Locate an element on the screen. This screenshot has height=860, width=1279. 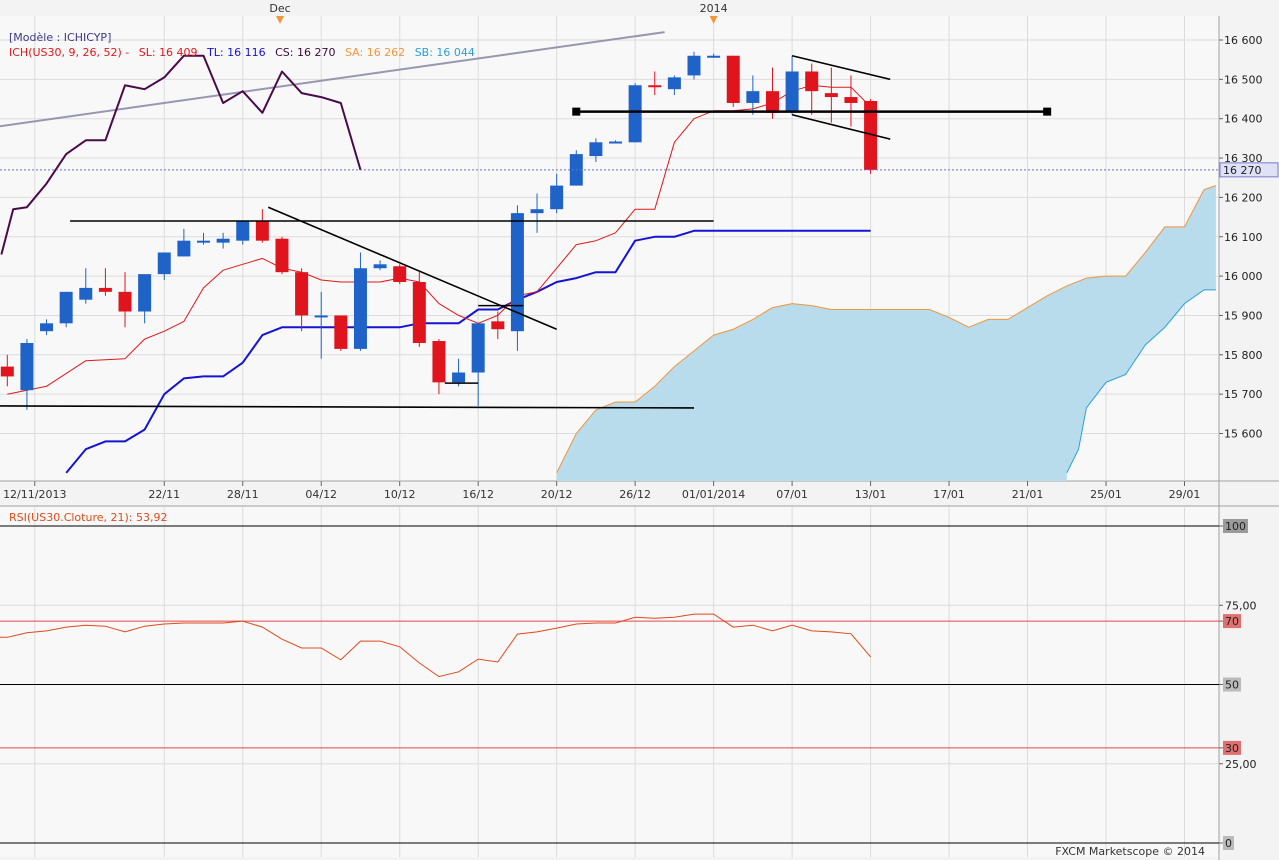
price-tick-label: 15 900 is located at coordinates (1243, 315).